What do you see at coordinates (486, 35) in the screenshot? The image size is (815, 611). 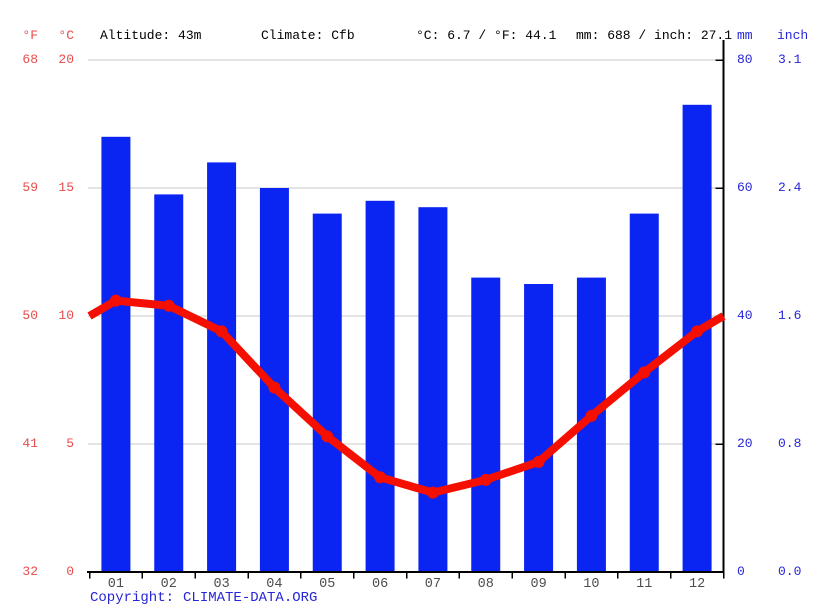 I see `annual-temperature-summary: °C: 6.7 / °F: 44.1` at bounding box center [486, 35].